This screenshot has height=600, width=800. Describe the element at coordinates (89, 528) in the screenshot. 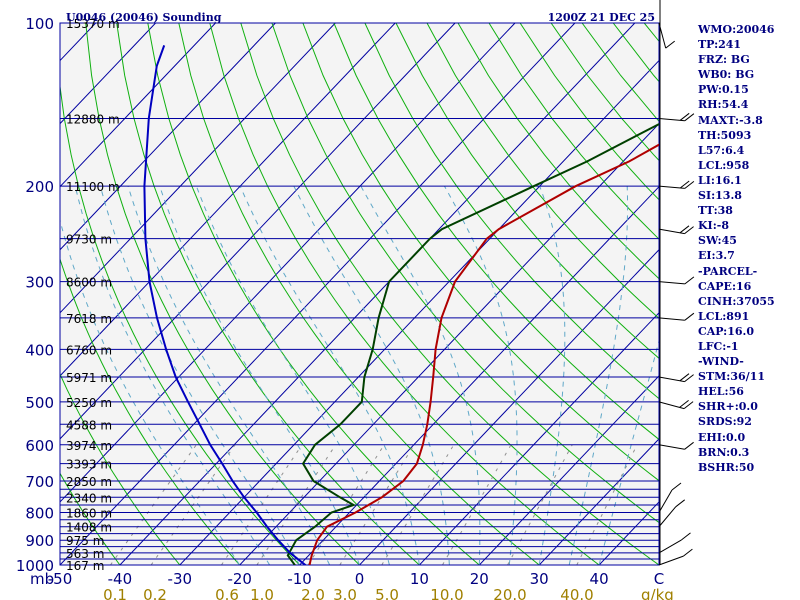

I see `height-label: 1408 m` at that location.